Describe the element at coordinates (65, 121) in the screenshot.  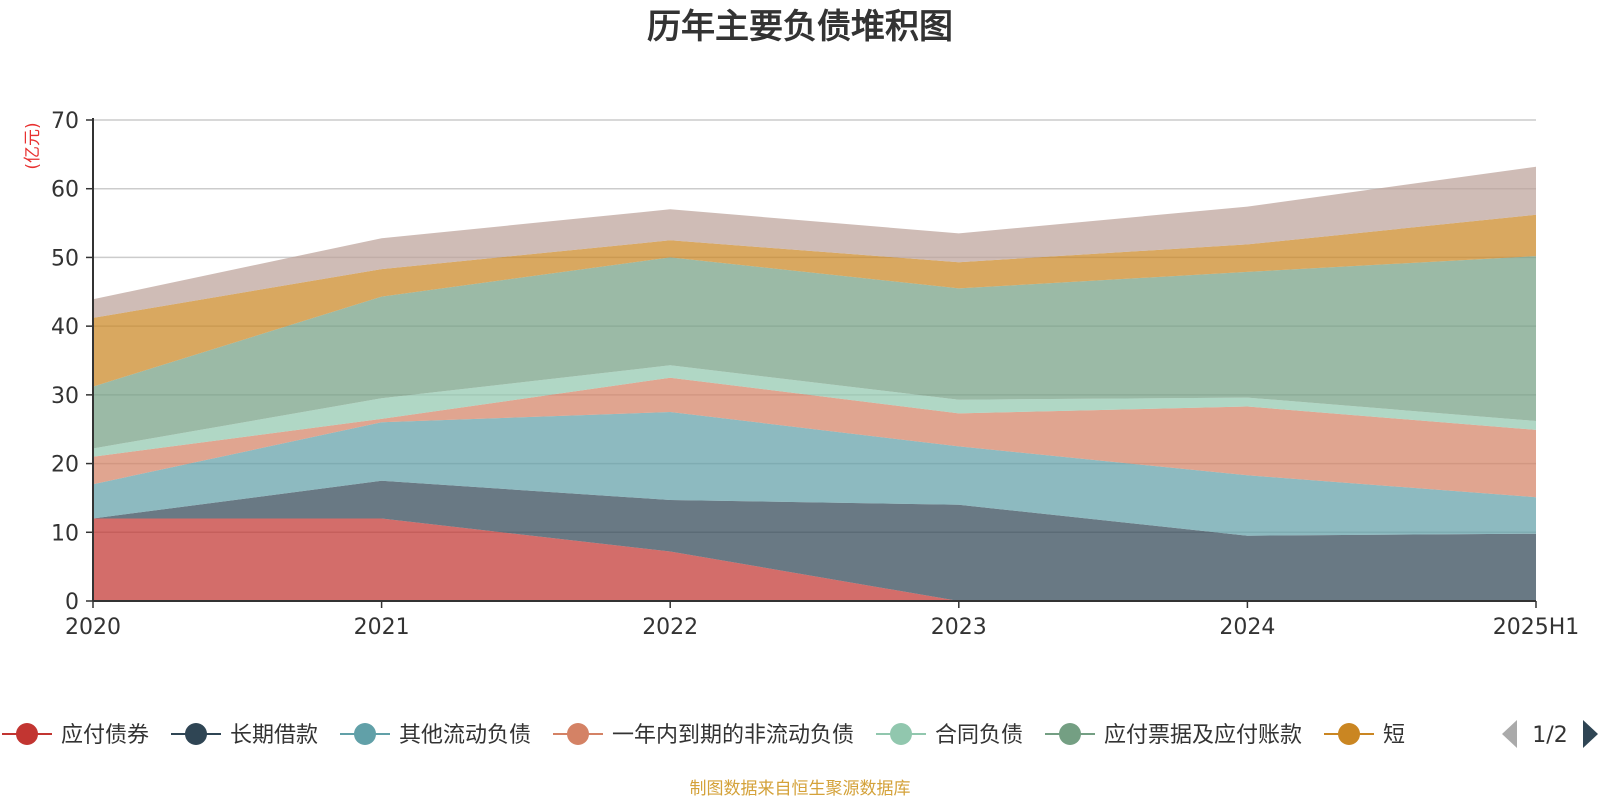
I see `y-tick-label: 70` at that location.